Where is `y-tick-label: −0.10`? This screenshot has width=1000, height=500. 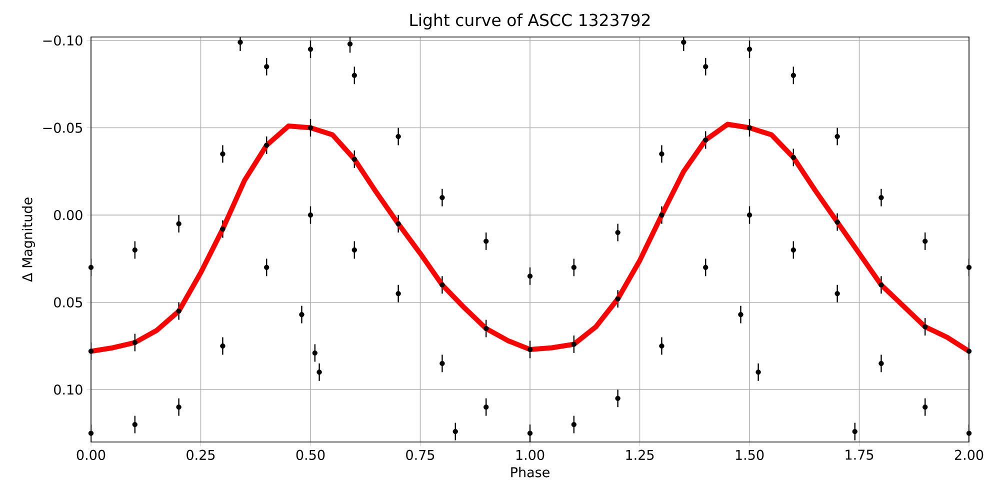
y-tick-label: −0.10 is located at coordinates (62, 40).